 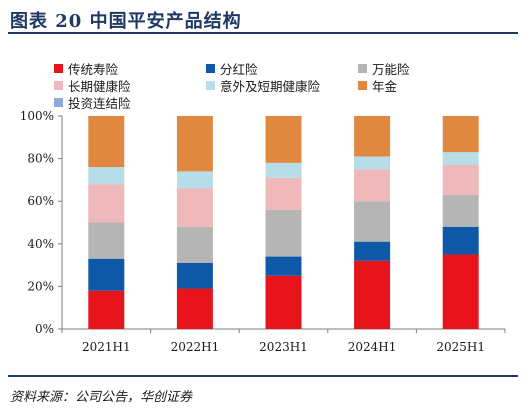 What do you see at coordinates (195, 347) in the screenshot?
I see `x-tick-label: 2022H1` at bounding box center [195, 347].